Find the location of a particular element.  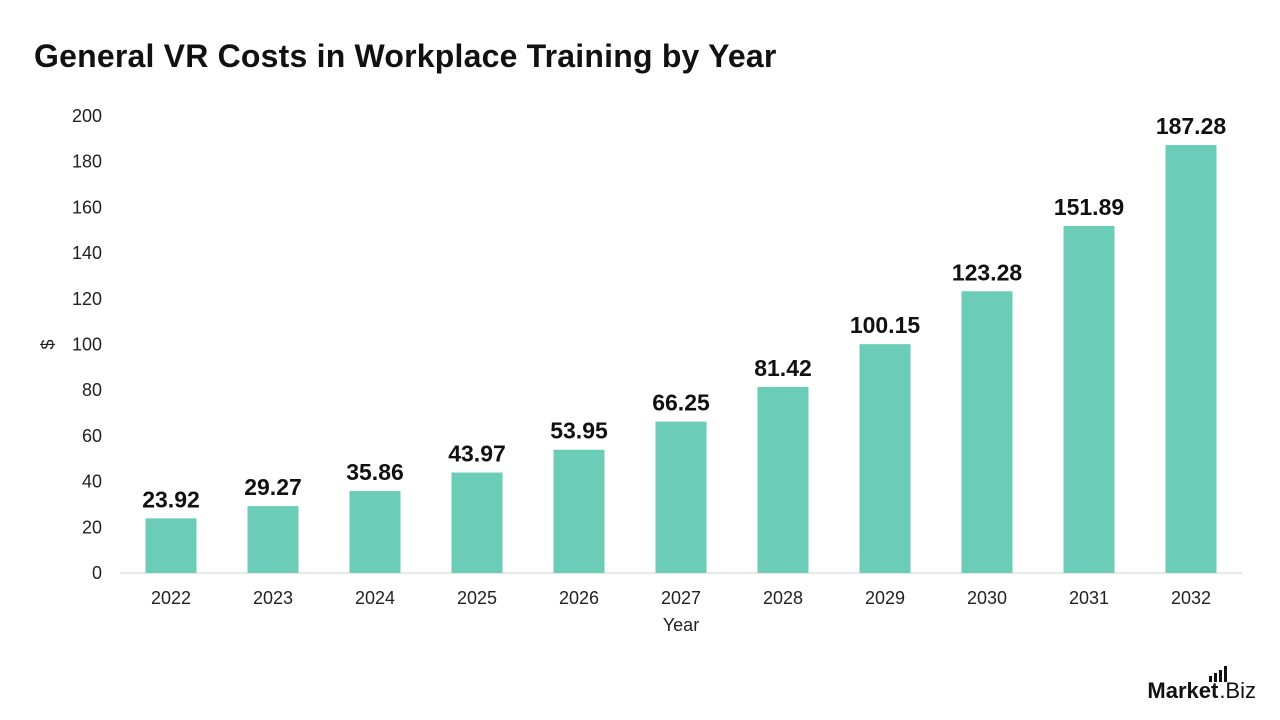

data-label: 66.25 is located at coordinates (681, 403).